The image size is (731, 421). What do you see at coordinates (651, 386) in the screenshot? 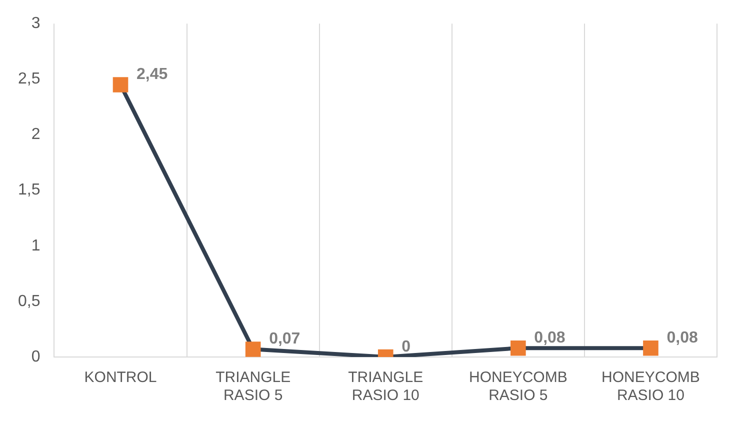
I see `x-tick-label: HONEYCOMB RASIO 10` at bounding box center [651, 386].